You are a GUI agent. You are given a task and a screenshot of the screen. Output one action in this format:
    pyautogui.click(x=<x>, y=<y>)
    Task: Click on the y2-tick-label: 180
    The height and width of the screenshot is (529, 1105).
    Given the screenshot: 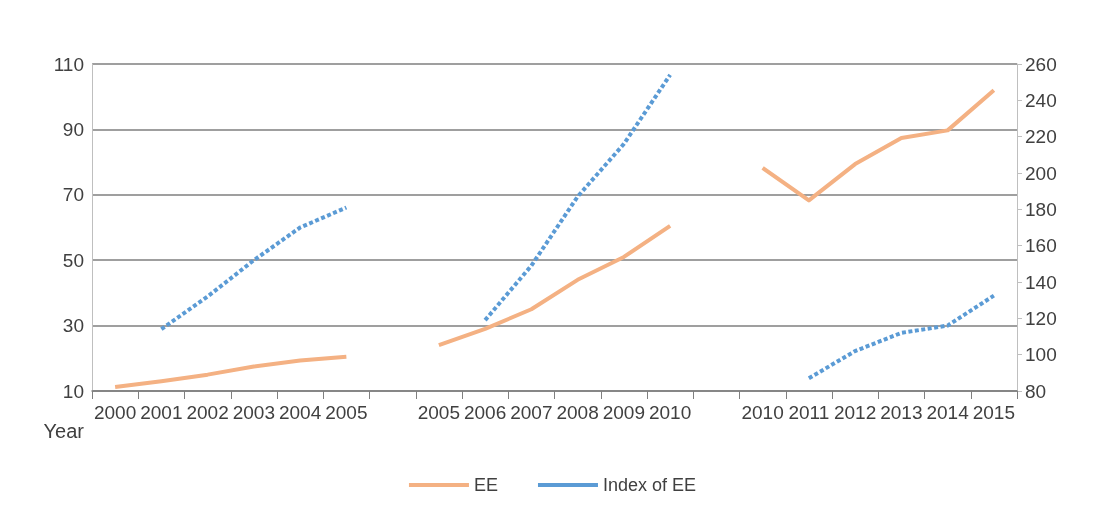 What is the action you would take?
    pyautogui.click(x=1041, y=209)
    